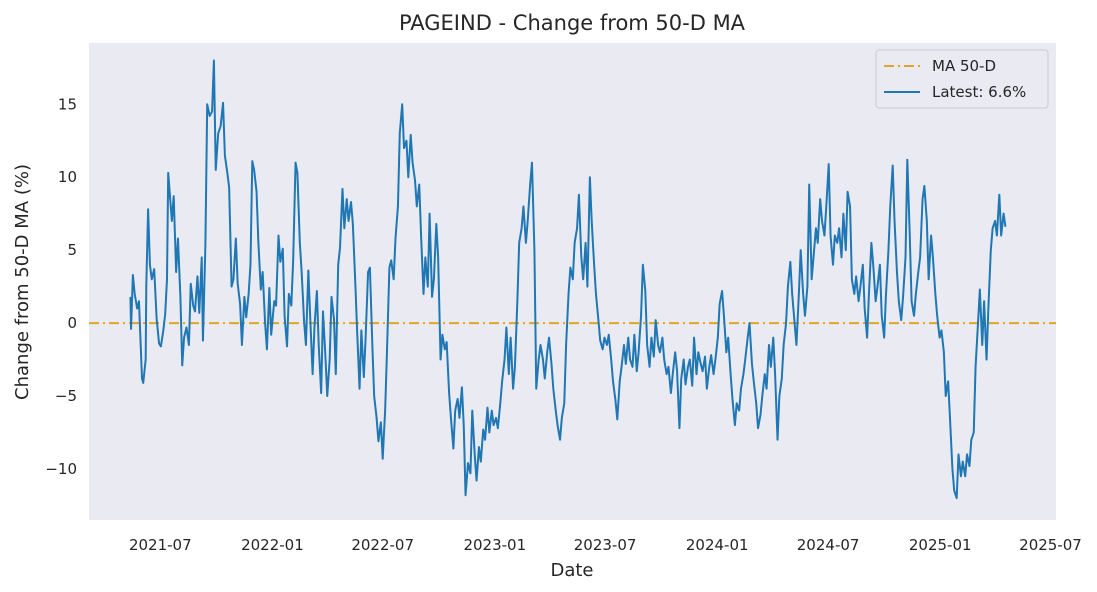 The image size is (1097, 592). I want to click on y-tick-label: 10, so click(67, 177).